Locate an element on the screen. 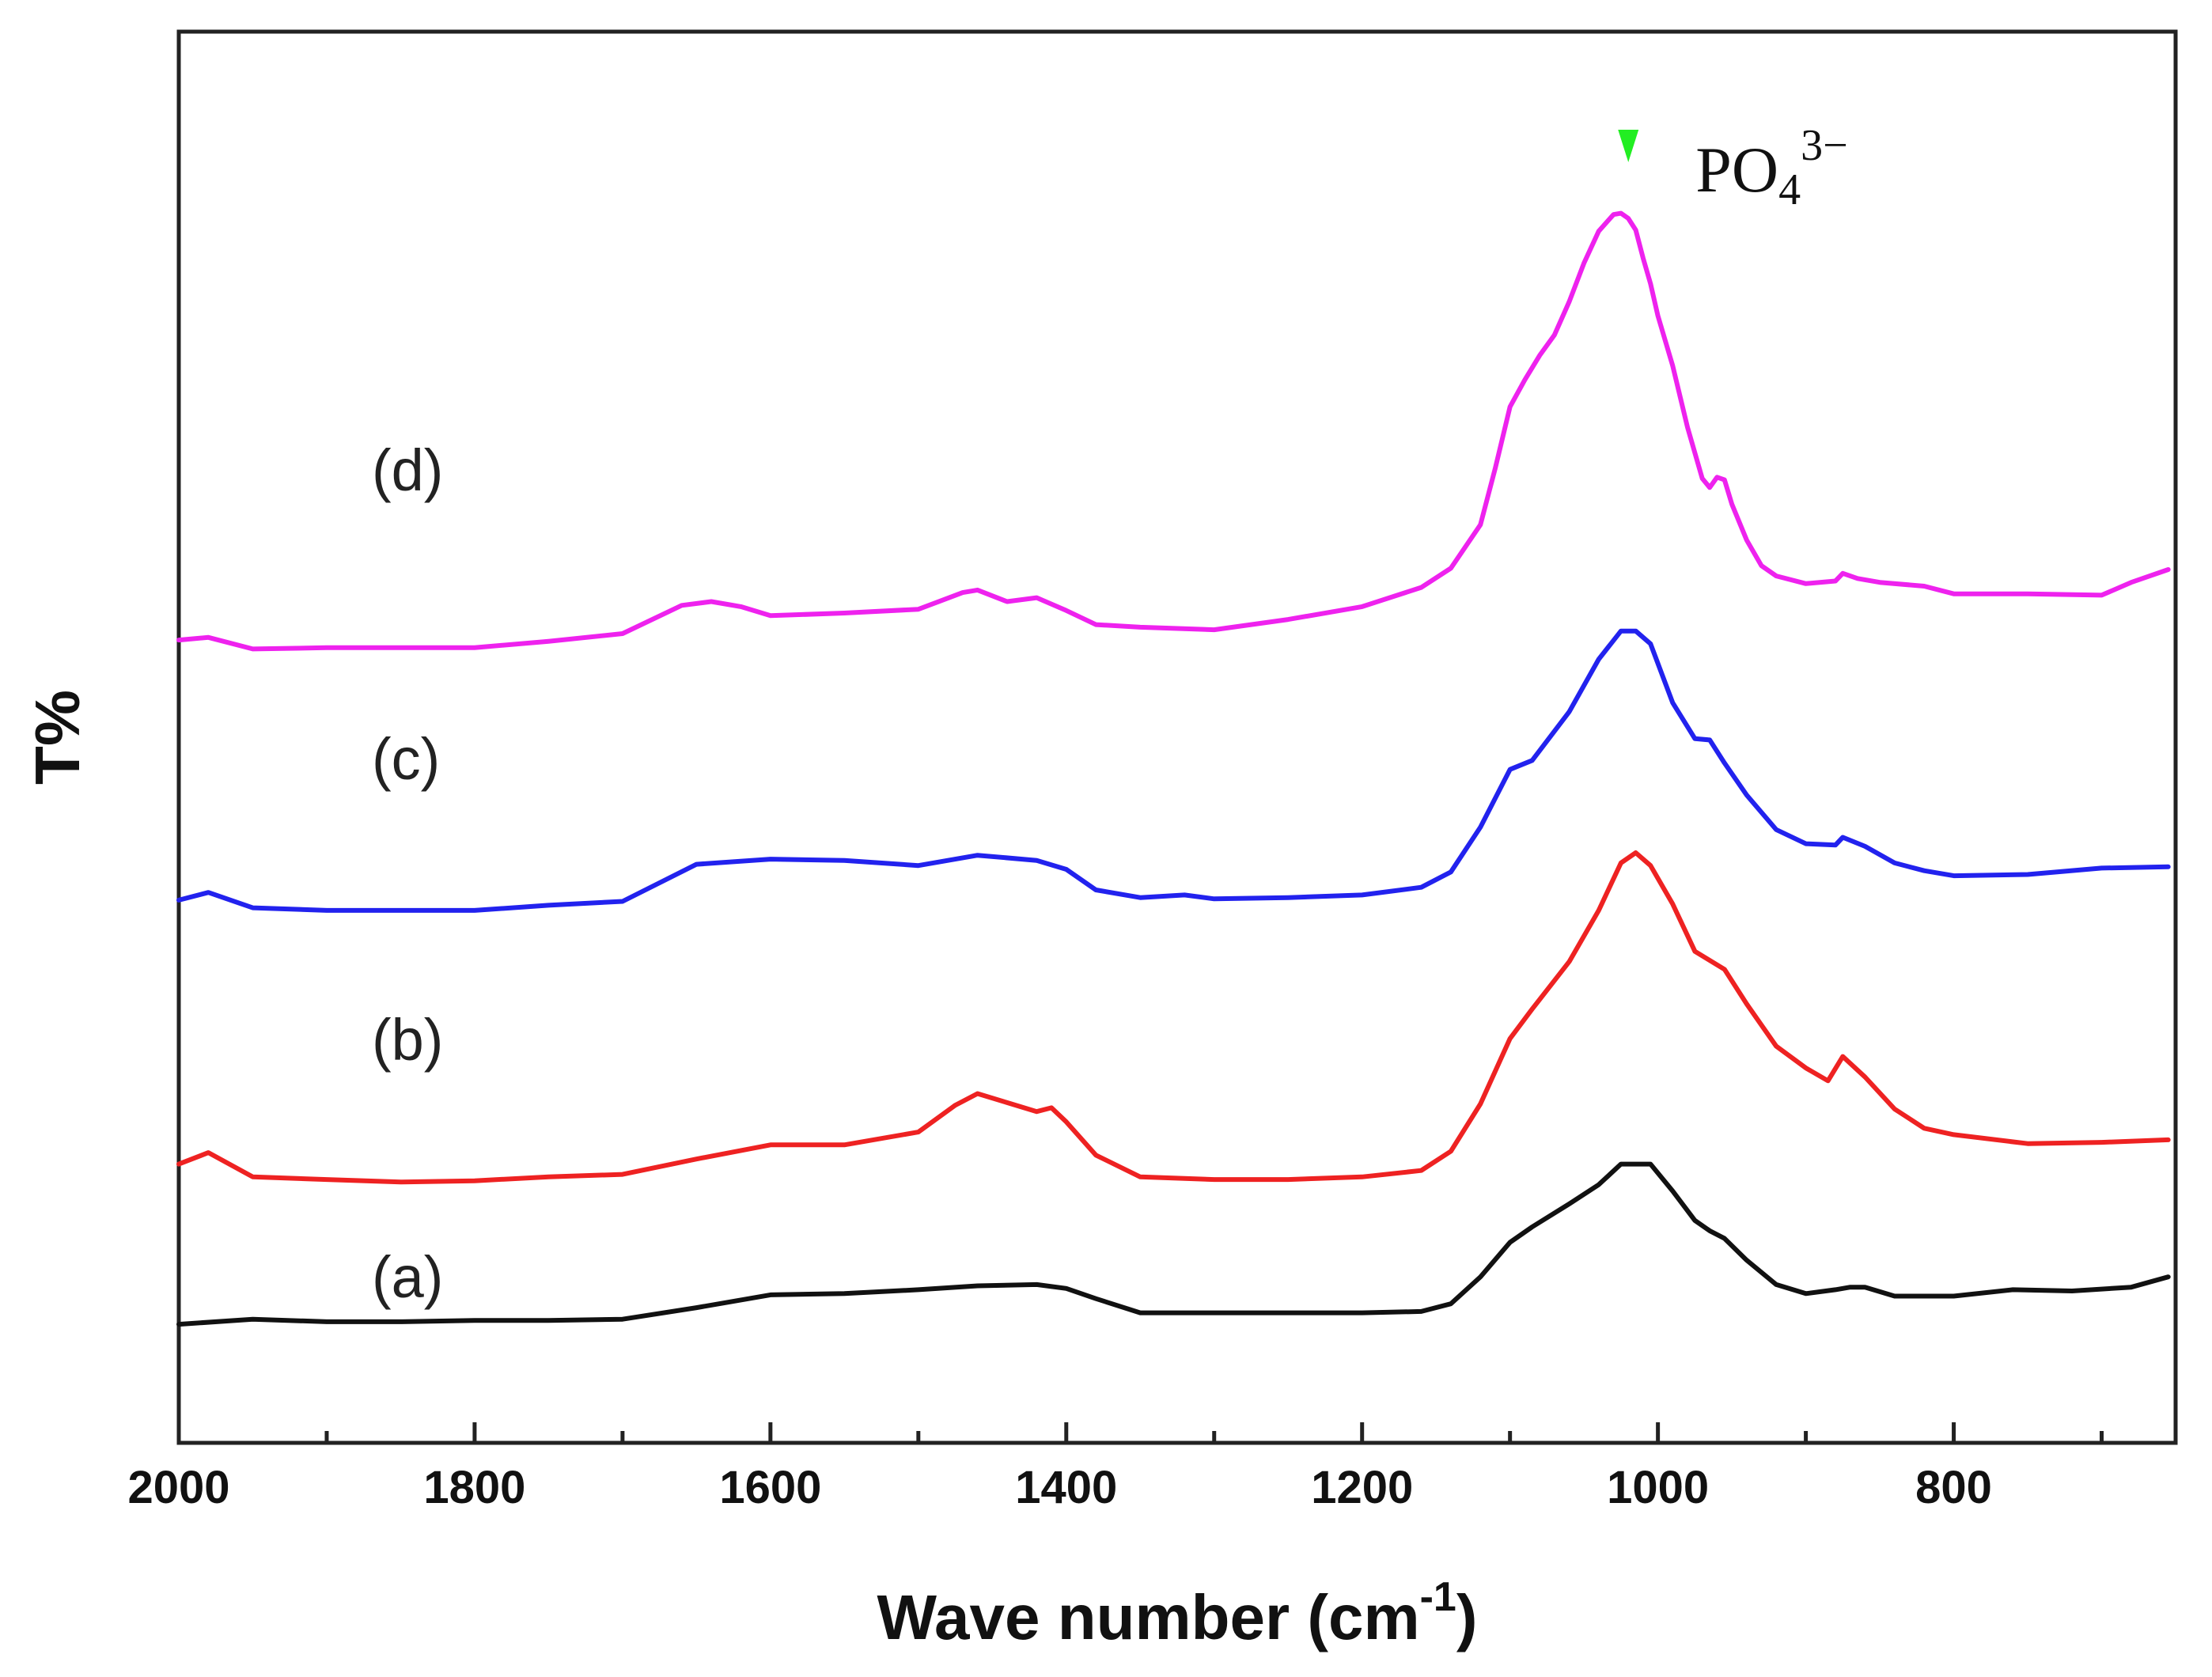  x-axis-title-main: Wave number (cm is located at coordinates (1148, 1617).